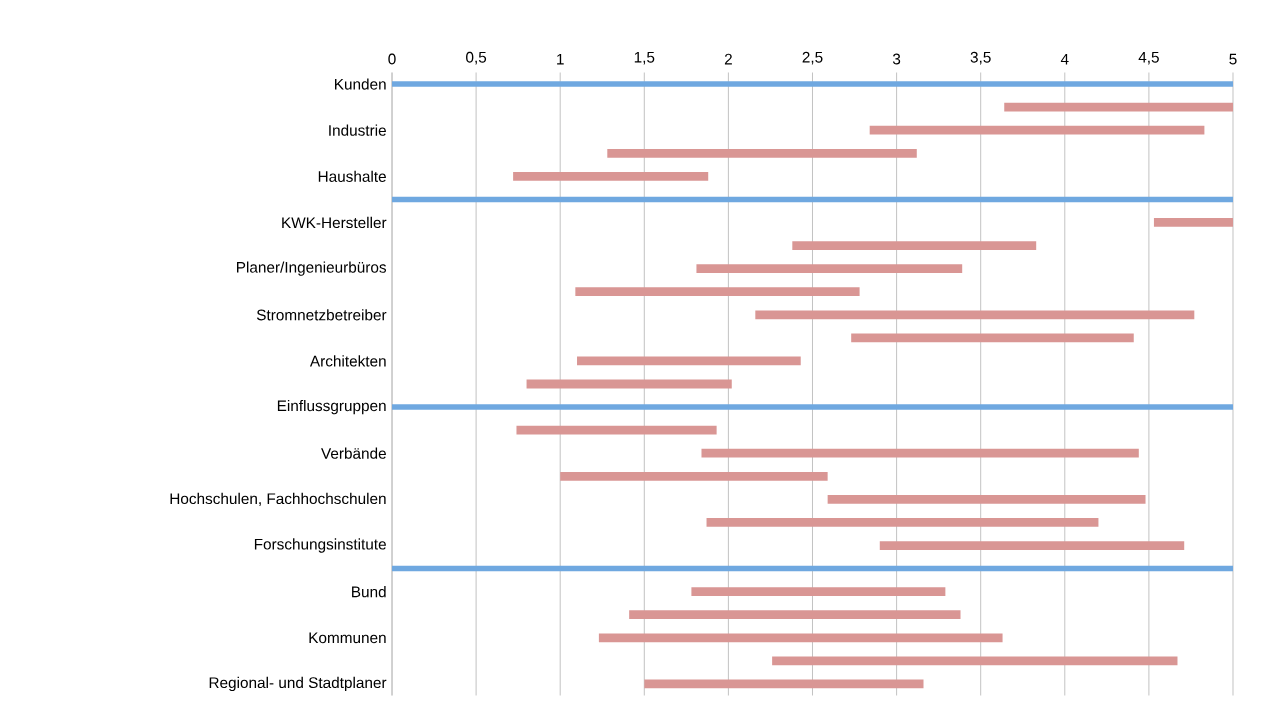 The height and width of the screenshot is (717, 1264). Describe the element at coordinates (476, 58) in the screenshot. I see `x-tick-label: 0,5` at that location.